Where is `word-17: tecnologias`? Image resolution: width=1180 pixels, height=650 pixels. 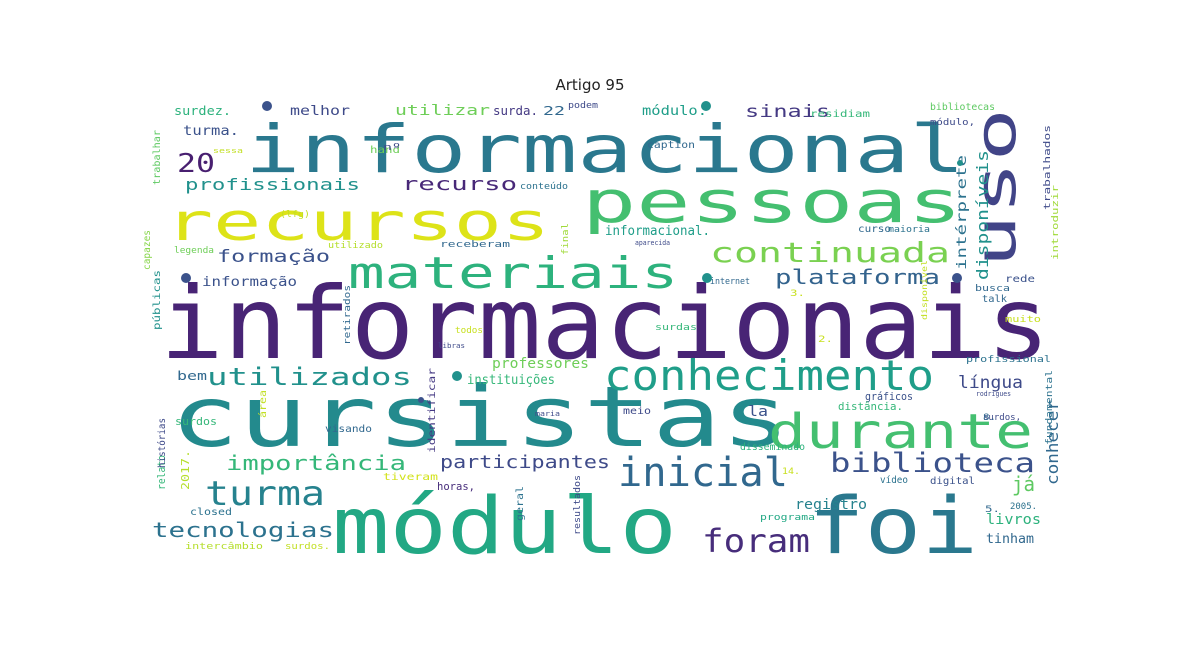 word-17: tecnologias is located at coordinates (243, 530).